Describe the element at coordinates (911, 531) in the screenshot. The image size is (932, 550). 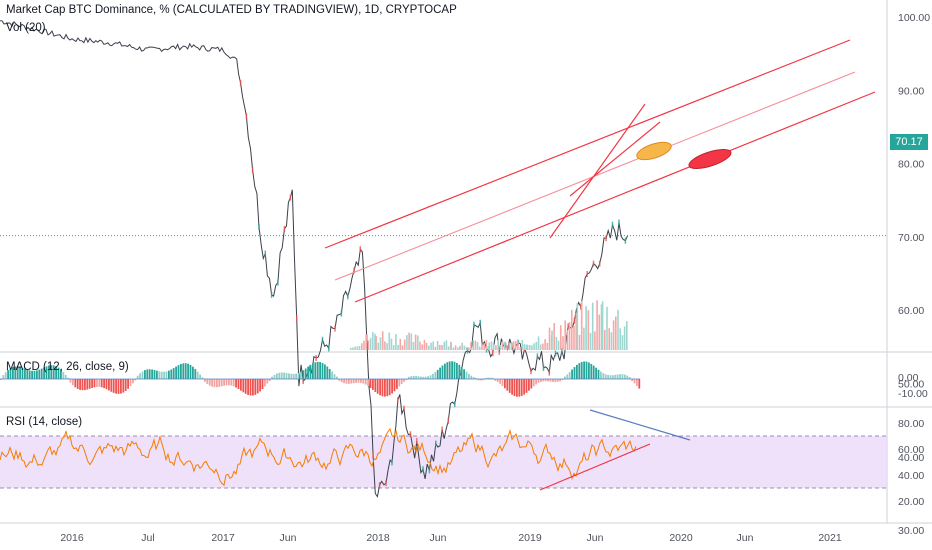
I see `price-axis-tick: 30.00` at that location.